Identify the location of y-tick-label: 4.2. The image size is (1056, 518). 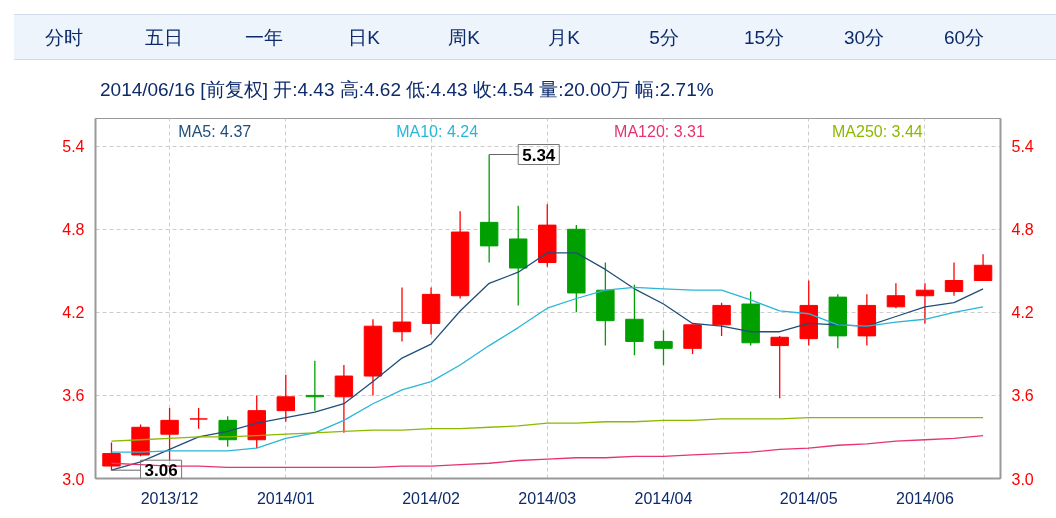
(73, 313).